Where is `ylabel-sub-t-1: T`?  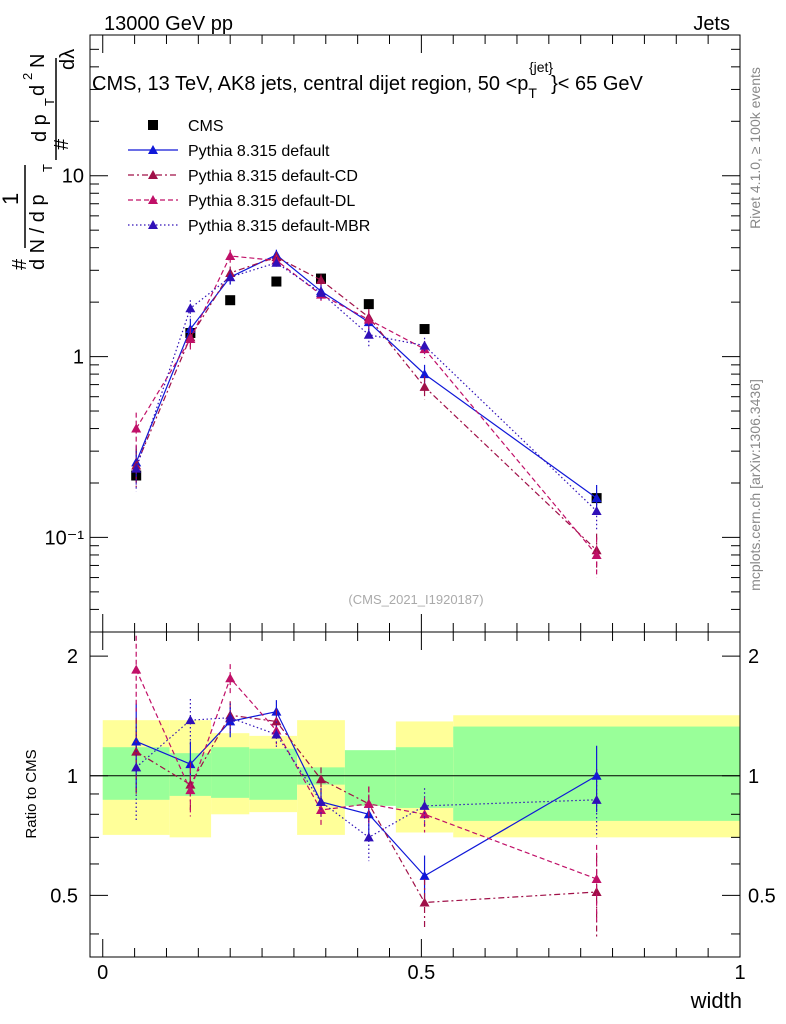
ylabel-sub-t-1: T is located at coordinates (47, 168).